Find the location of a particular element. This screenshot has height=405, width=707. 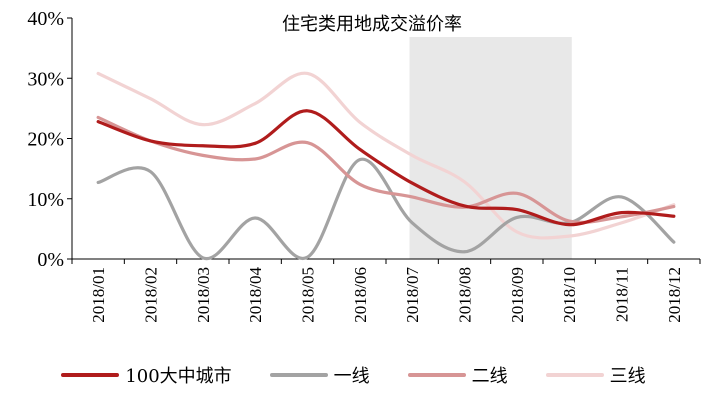

highlight-band-layer is located at coordinates (490, 148).